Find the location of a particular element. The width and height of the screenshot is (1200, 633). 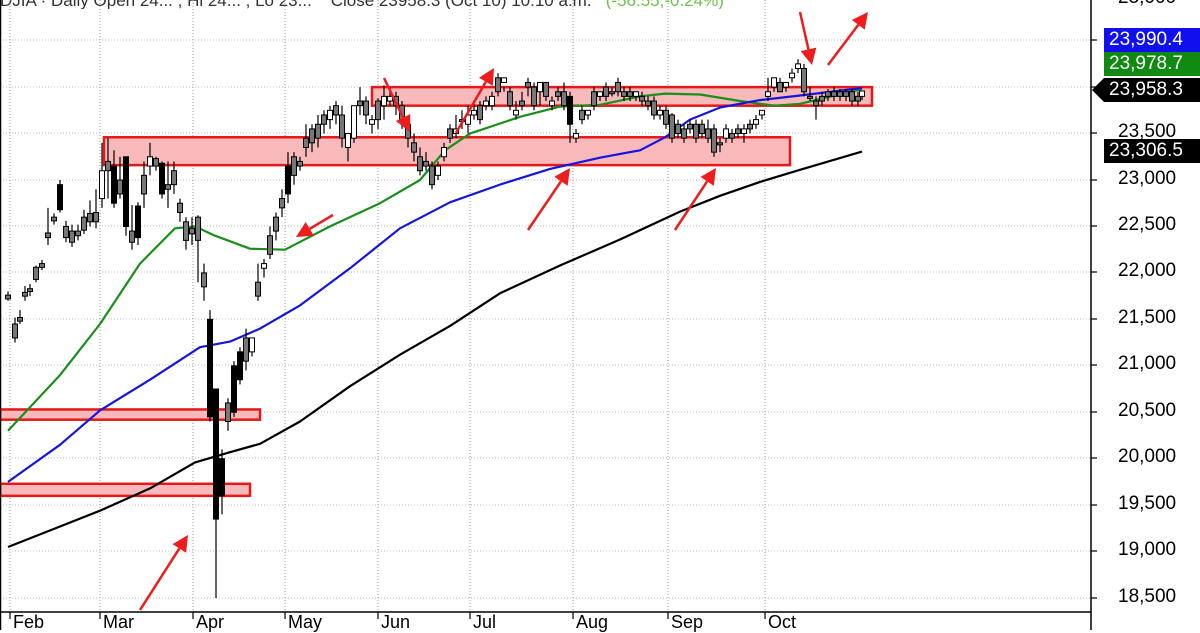

last-price-pointer-icon is located at coordinates (1099, 90).